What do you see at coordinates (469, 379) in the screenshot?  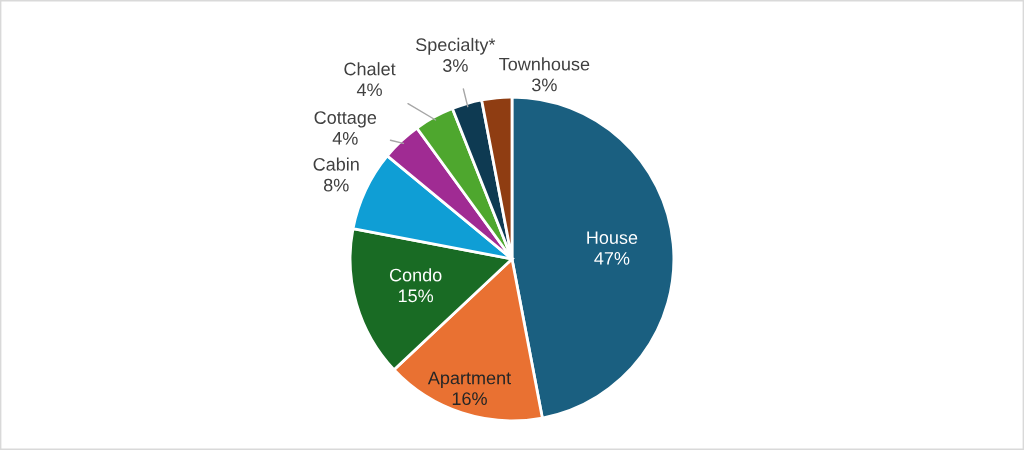 I see `slice-label: Apartment` at bounding box center [469, 379].